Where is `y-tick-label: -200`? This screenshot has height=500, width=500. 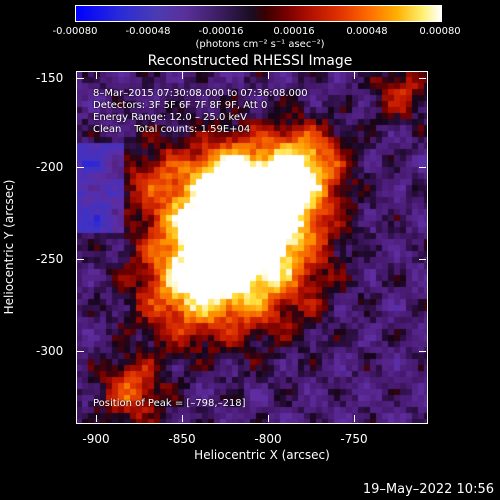 y-tick-label: -200 is located at coordinates (50, 167).